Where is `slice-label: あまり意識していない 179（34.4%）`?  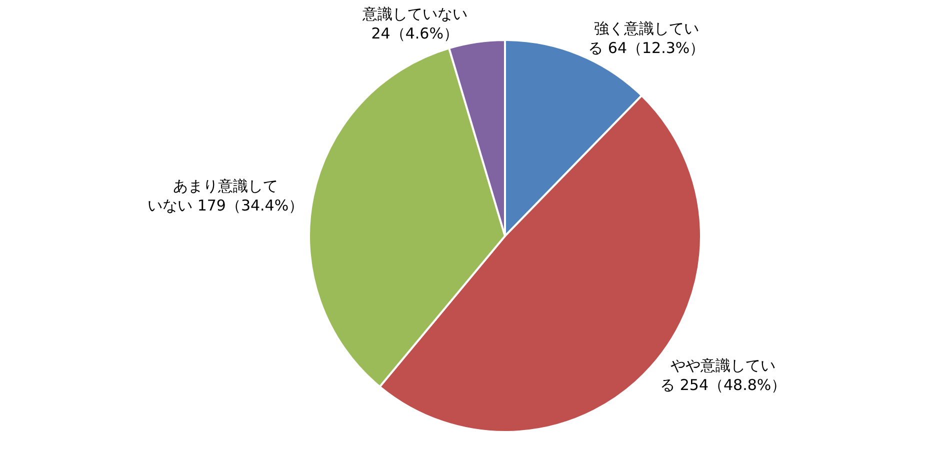 slice-label: あまり意識していない 179（34.4%） is located at coordinates (226, 196).